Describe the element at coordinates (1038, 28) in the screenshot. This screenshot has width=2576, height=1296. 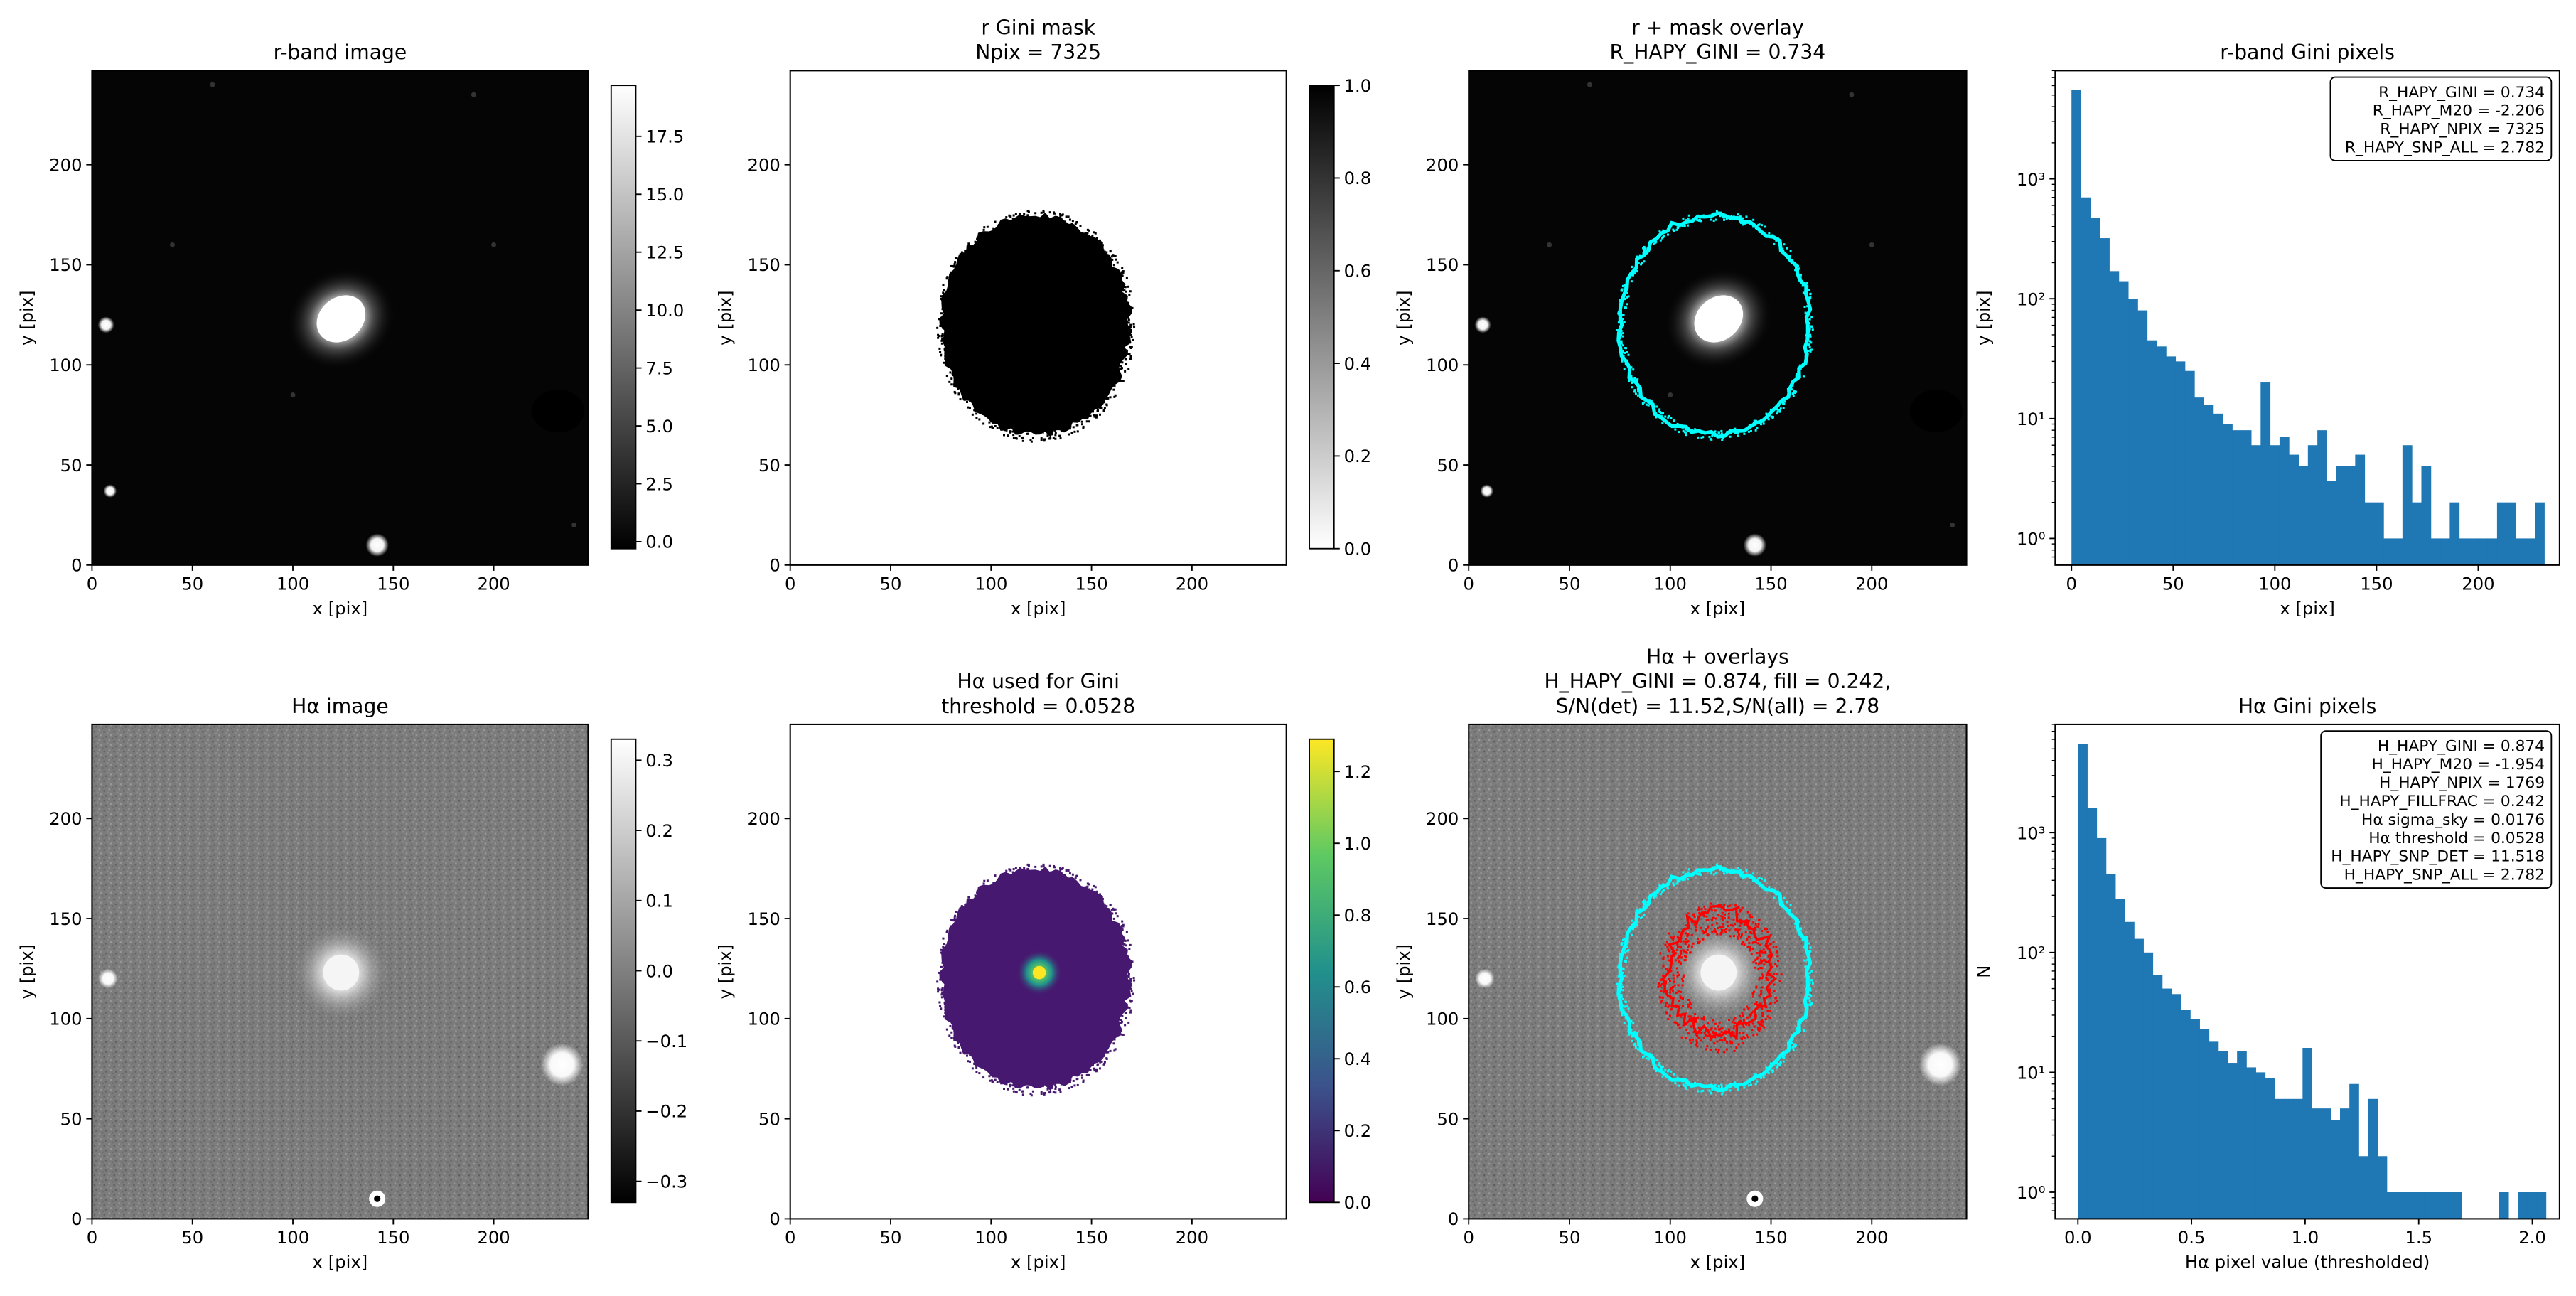
I see `panel-title: r Gini mask` at that location.